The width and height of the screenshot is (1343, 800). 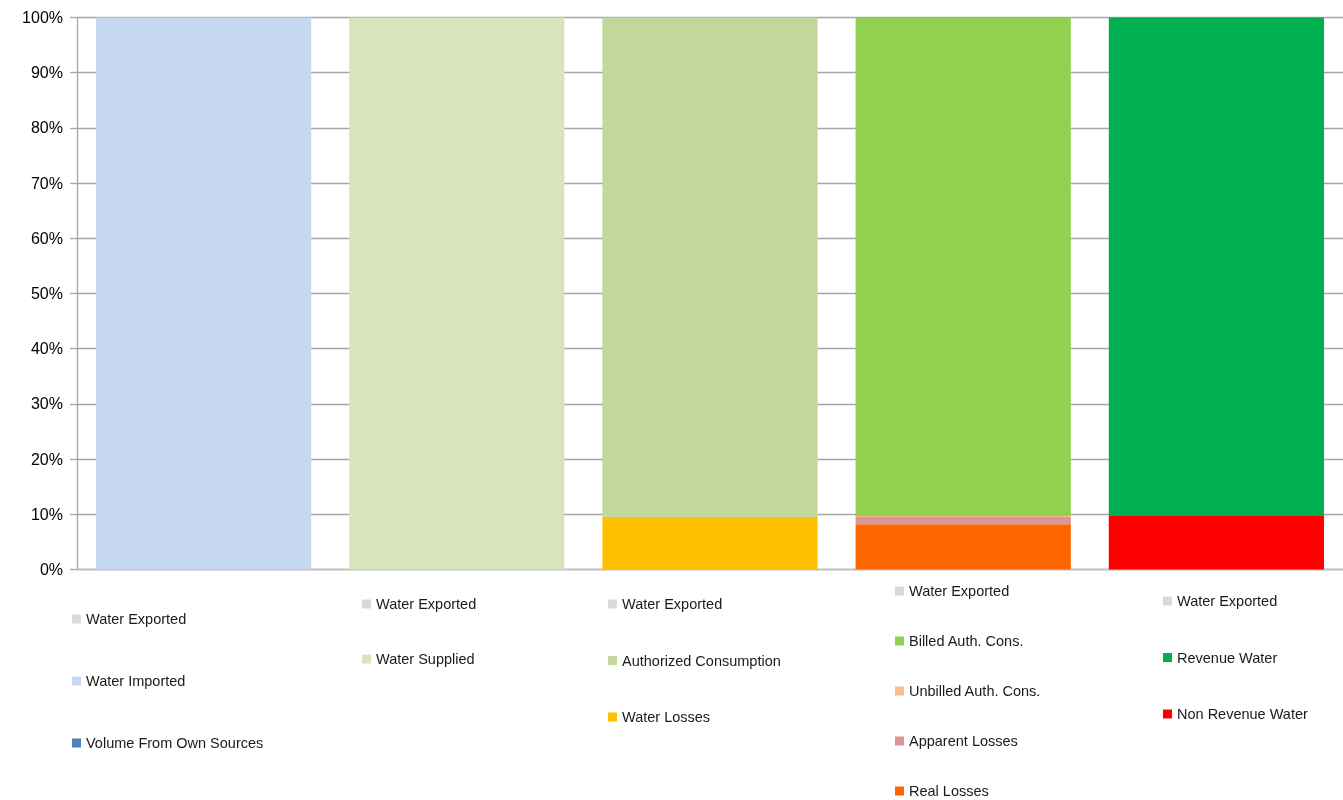 I want to click on legend-label: Billed Auth. Cons., so click(x=966, y=641).